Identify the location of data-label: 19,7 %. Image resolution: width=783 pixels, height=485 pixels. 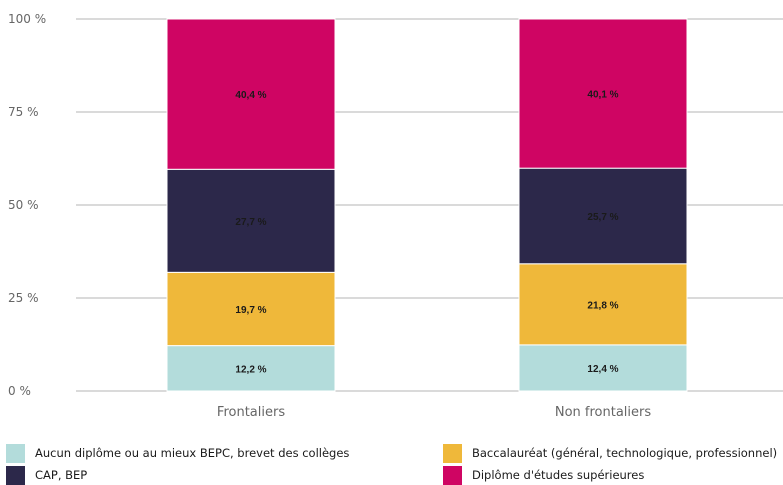
(250, 310).